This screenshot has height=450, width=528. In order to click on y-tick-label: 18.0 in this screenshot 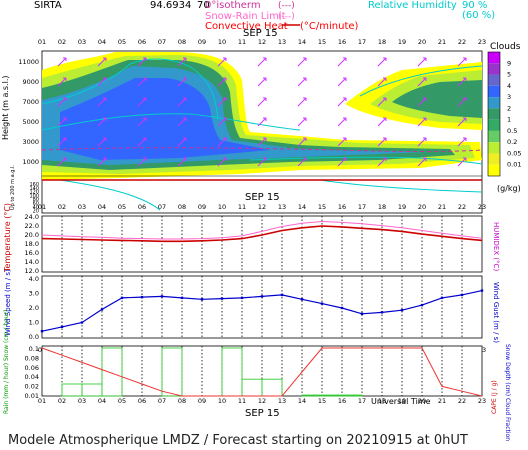, I will do `click(32, 244)`.